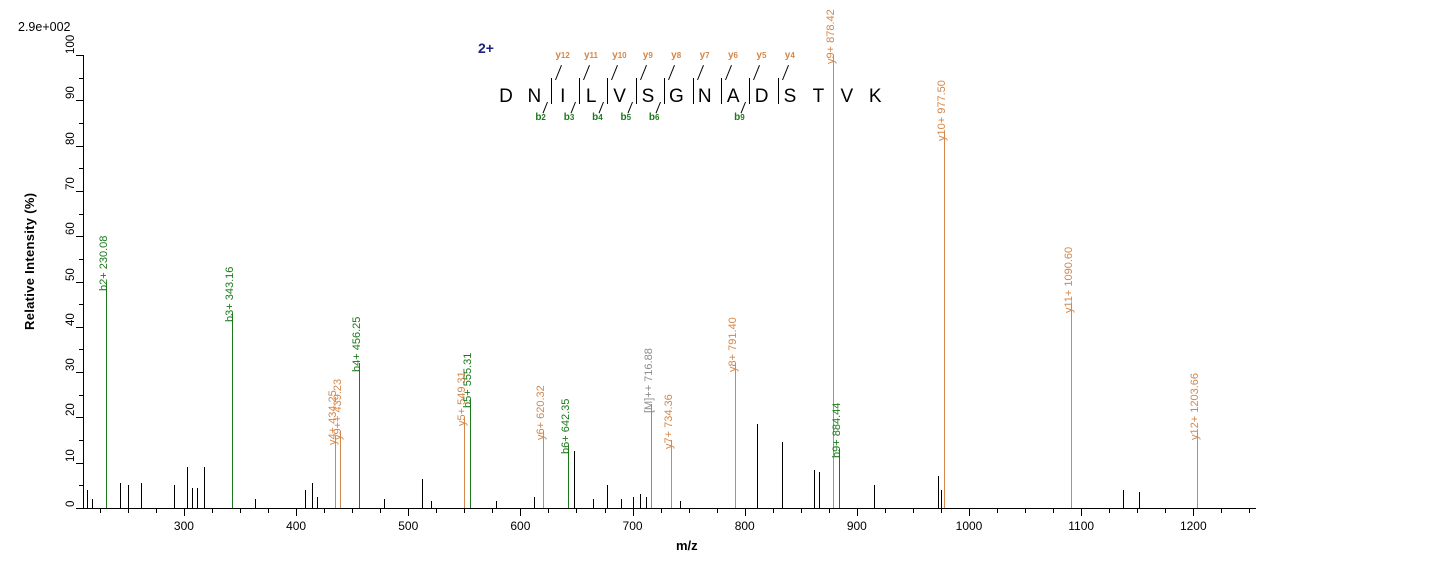 The image size is (1436, 566). Describe the element at coordinates (969, 526) in the screenshot. I see `x-tick-label: 1000` at that location.